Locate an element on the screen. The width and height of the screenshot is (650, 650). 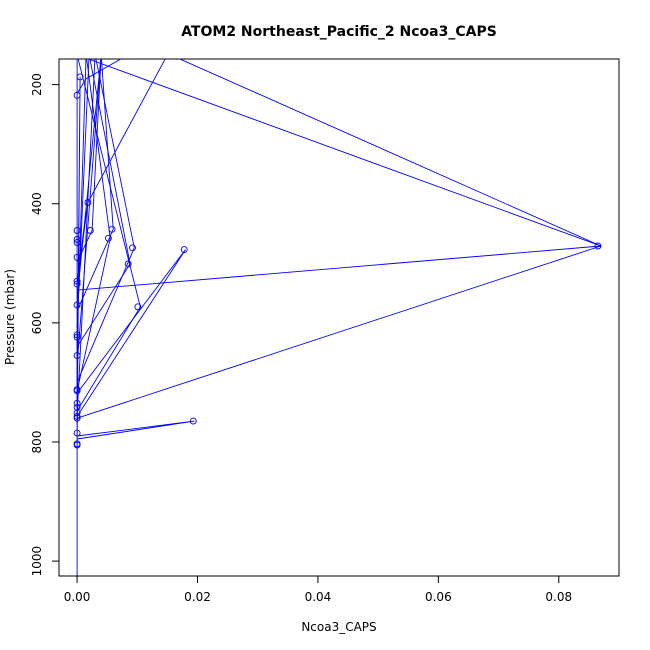
x-tick-label: 0.08 is located at coordinates (558, 597).